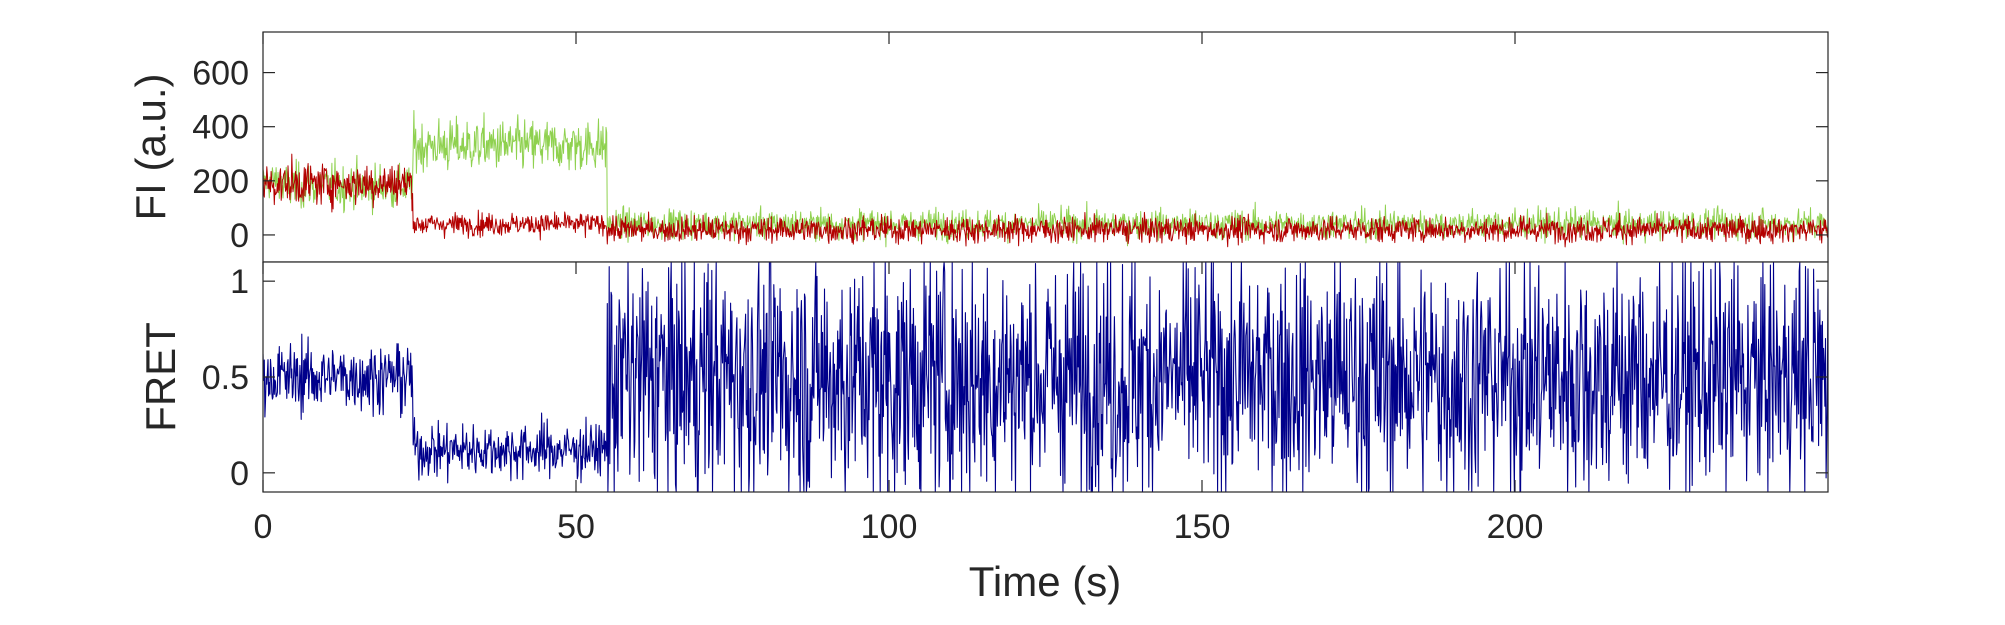 This screenshot has width=2005, height=625. What do you see at coordinates (239, 236) in the screenshot?
I see `fluorescence-y-tick-label: 0` at bounding box center [239, 236].